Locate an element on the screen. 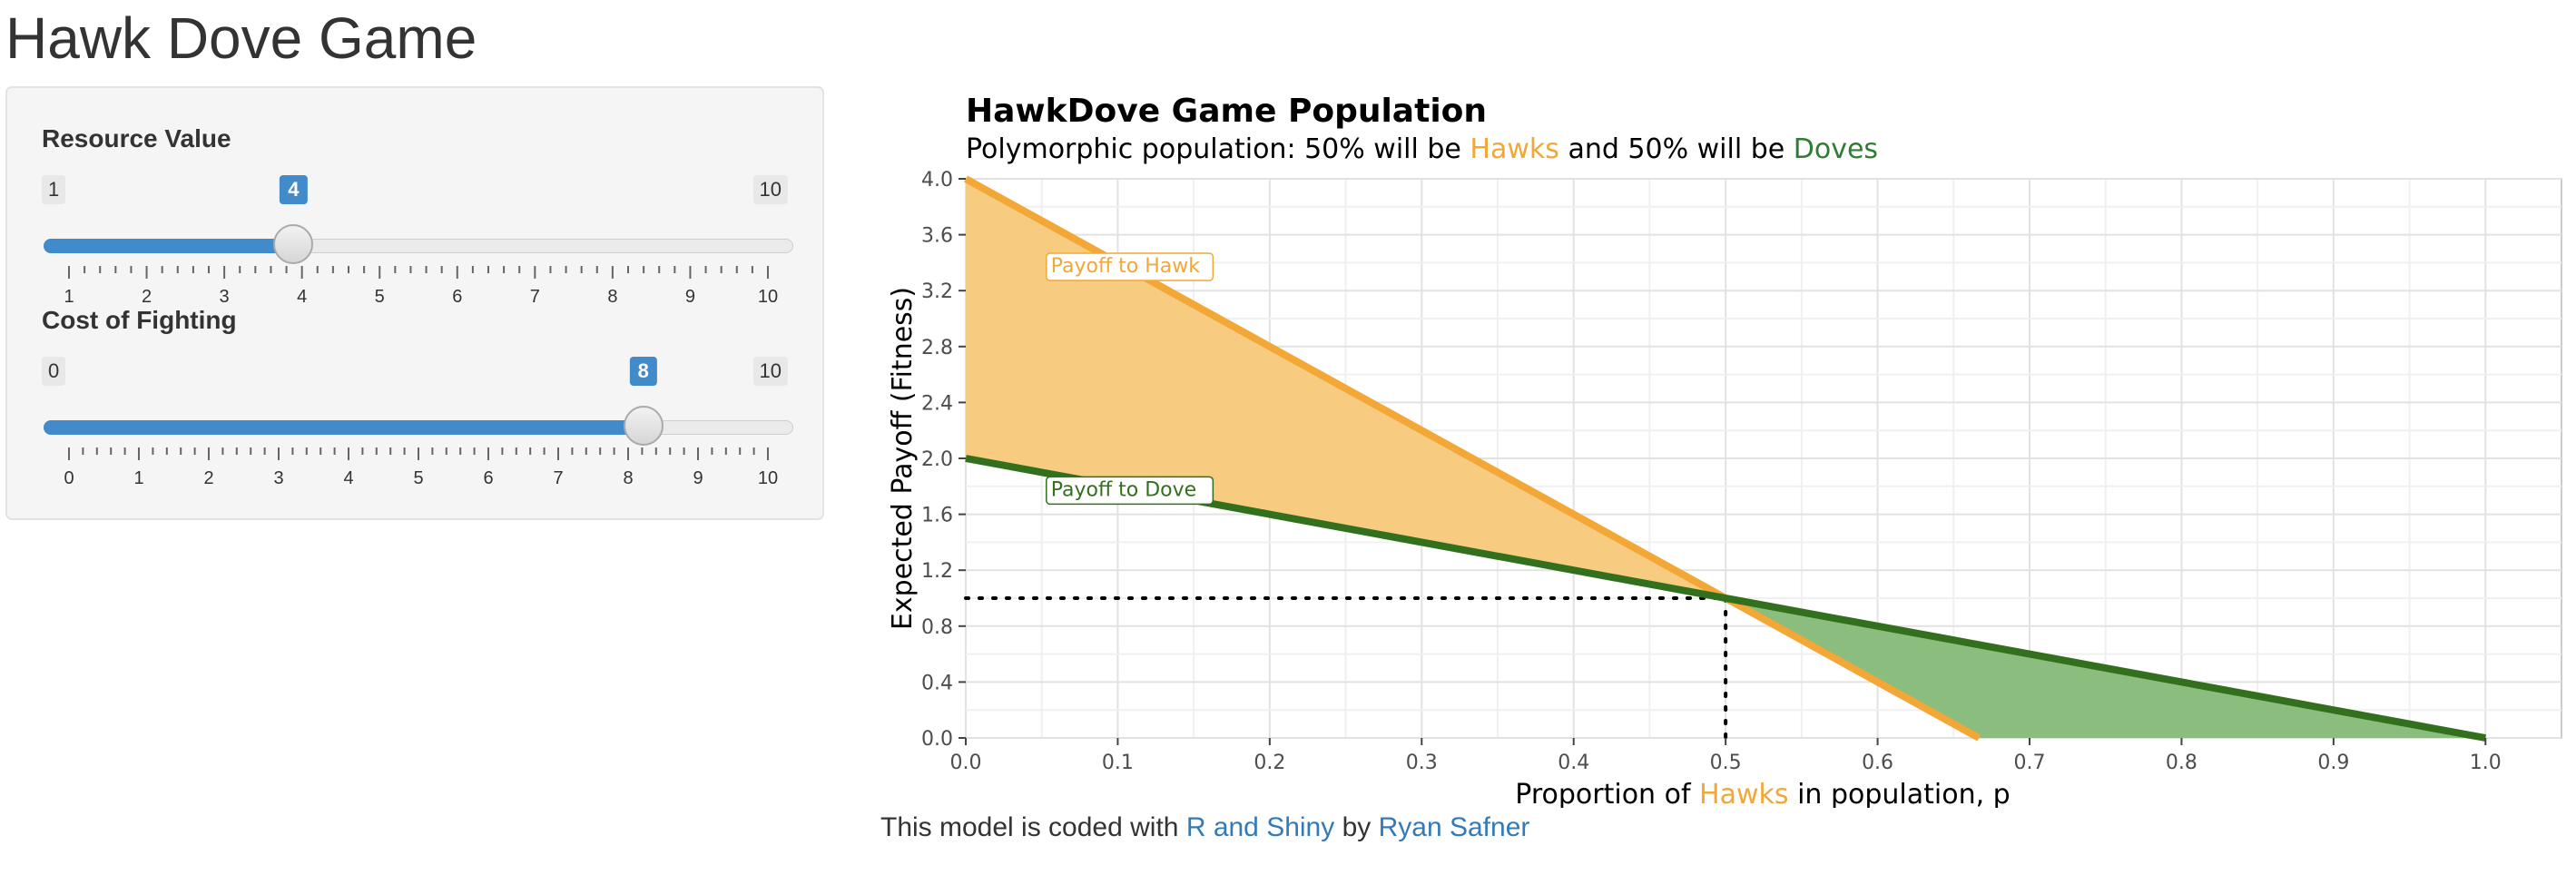 Image resolution: width=2576 pixels, height=875 pixels. y-axis-tick-label: 3.2 is located at coordinates (937, 291).